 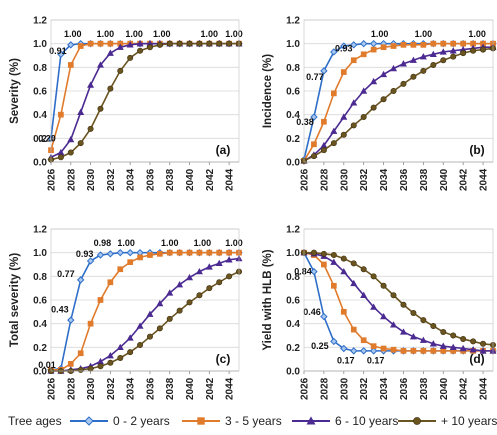 What do you see at coordinates (293, 324) in the screenshot?
I see `y-tick-label: 0.4` at bounding box center [293, 324].